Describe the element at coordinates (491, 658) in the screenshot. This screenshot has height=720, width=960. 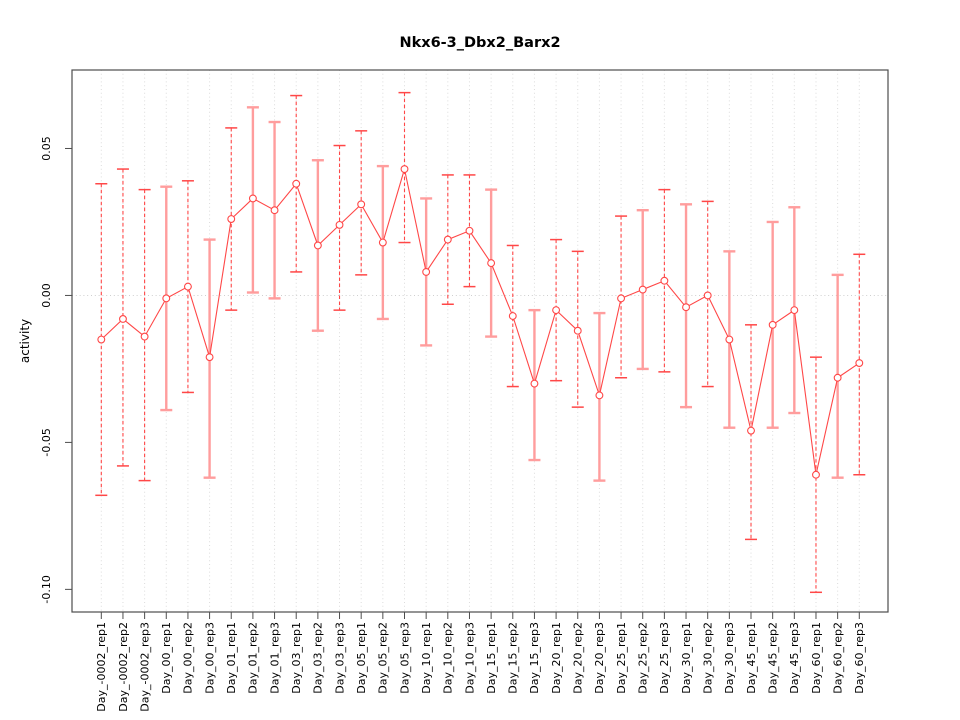
I see `x-tick-label: Day_15_rep1` at that location.